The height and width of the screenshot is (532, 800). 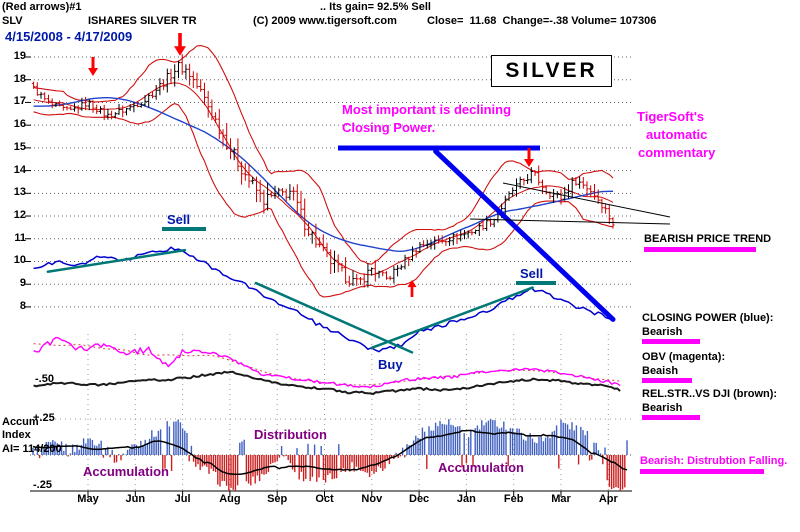 What do you see at coordinates (389, 127) in the screenshot?
I see `cp-note-line2: Closing Power.` at bounding box center [389, 127].